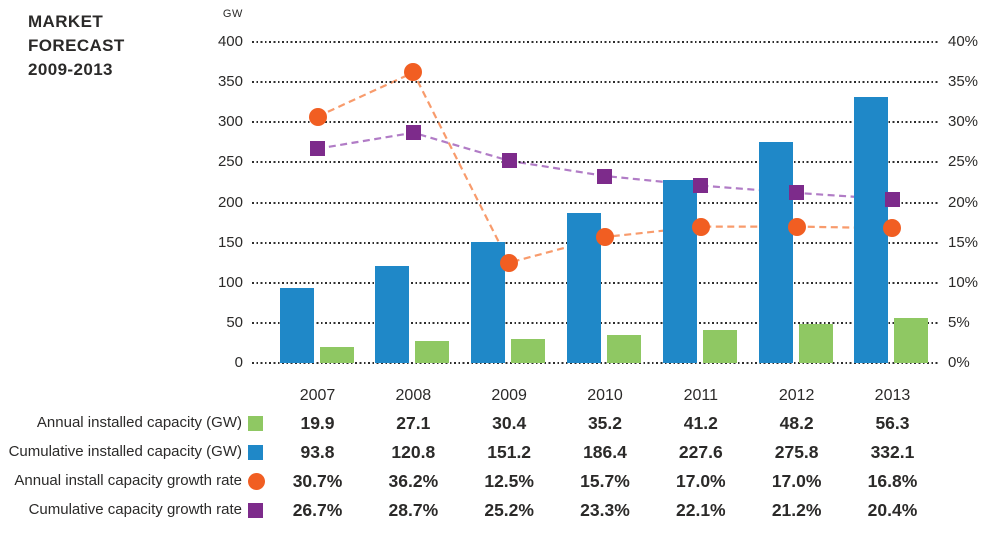 This screenshot has height=533, width=1000. Describe the element at coordinates (317, 395) in the screenshot. I see `year-column-header: 2007` at that location.